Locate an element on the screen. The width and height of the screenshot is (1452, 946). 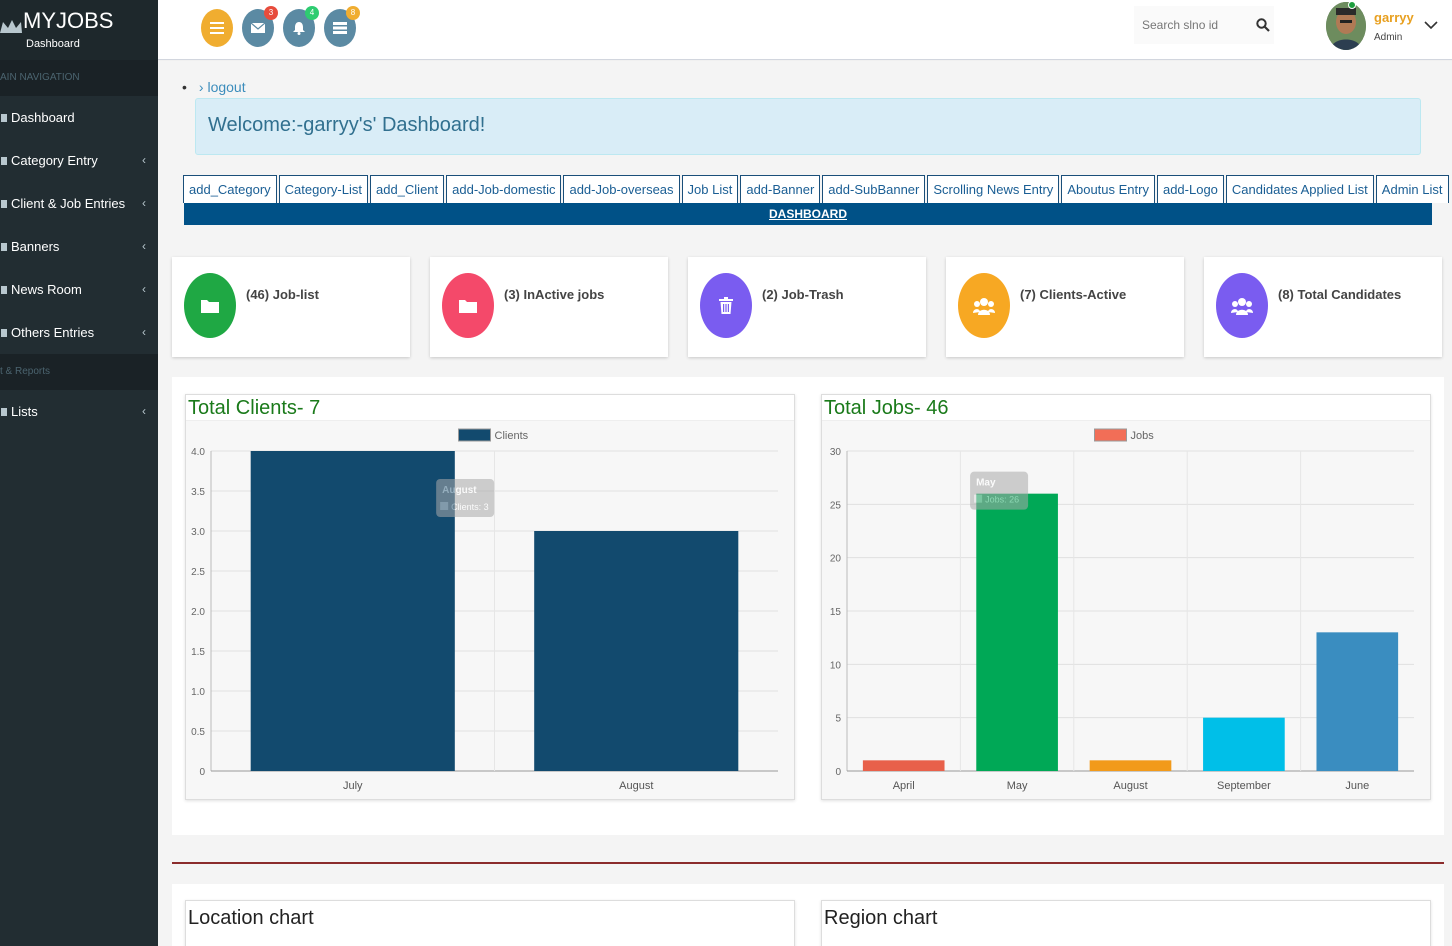
dashboard-bar: DASHBOARD is located at coordinates (808, 214).